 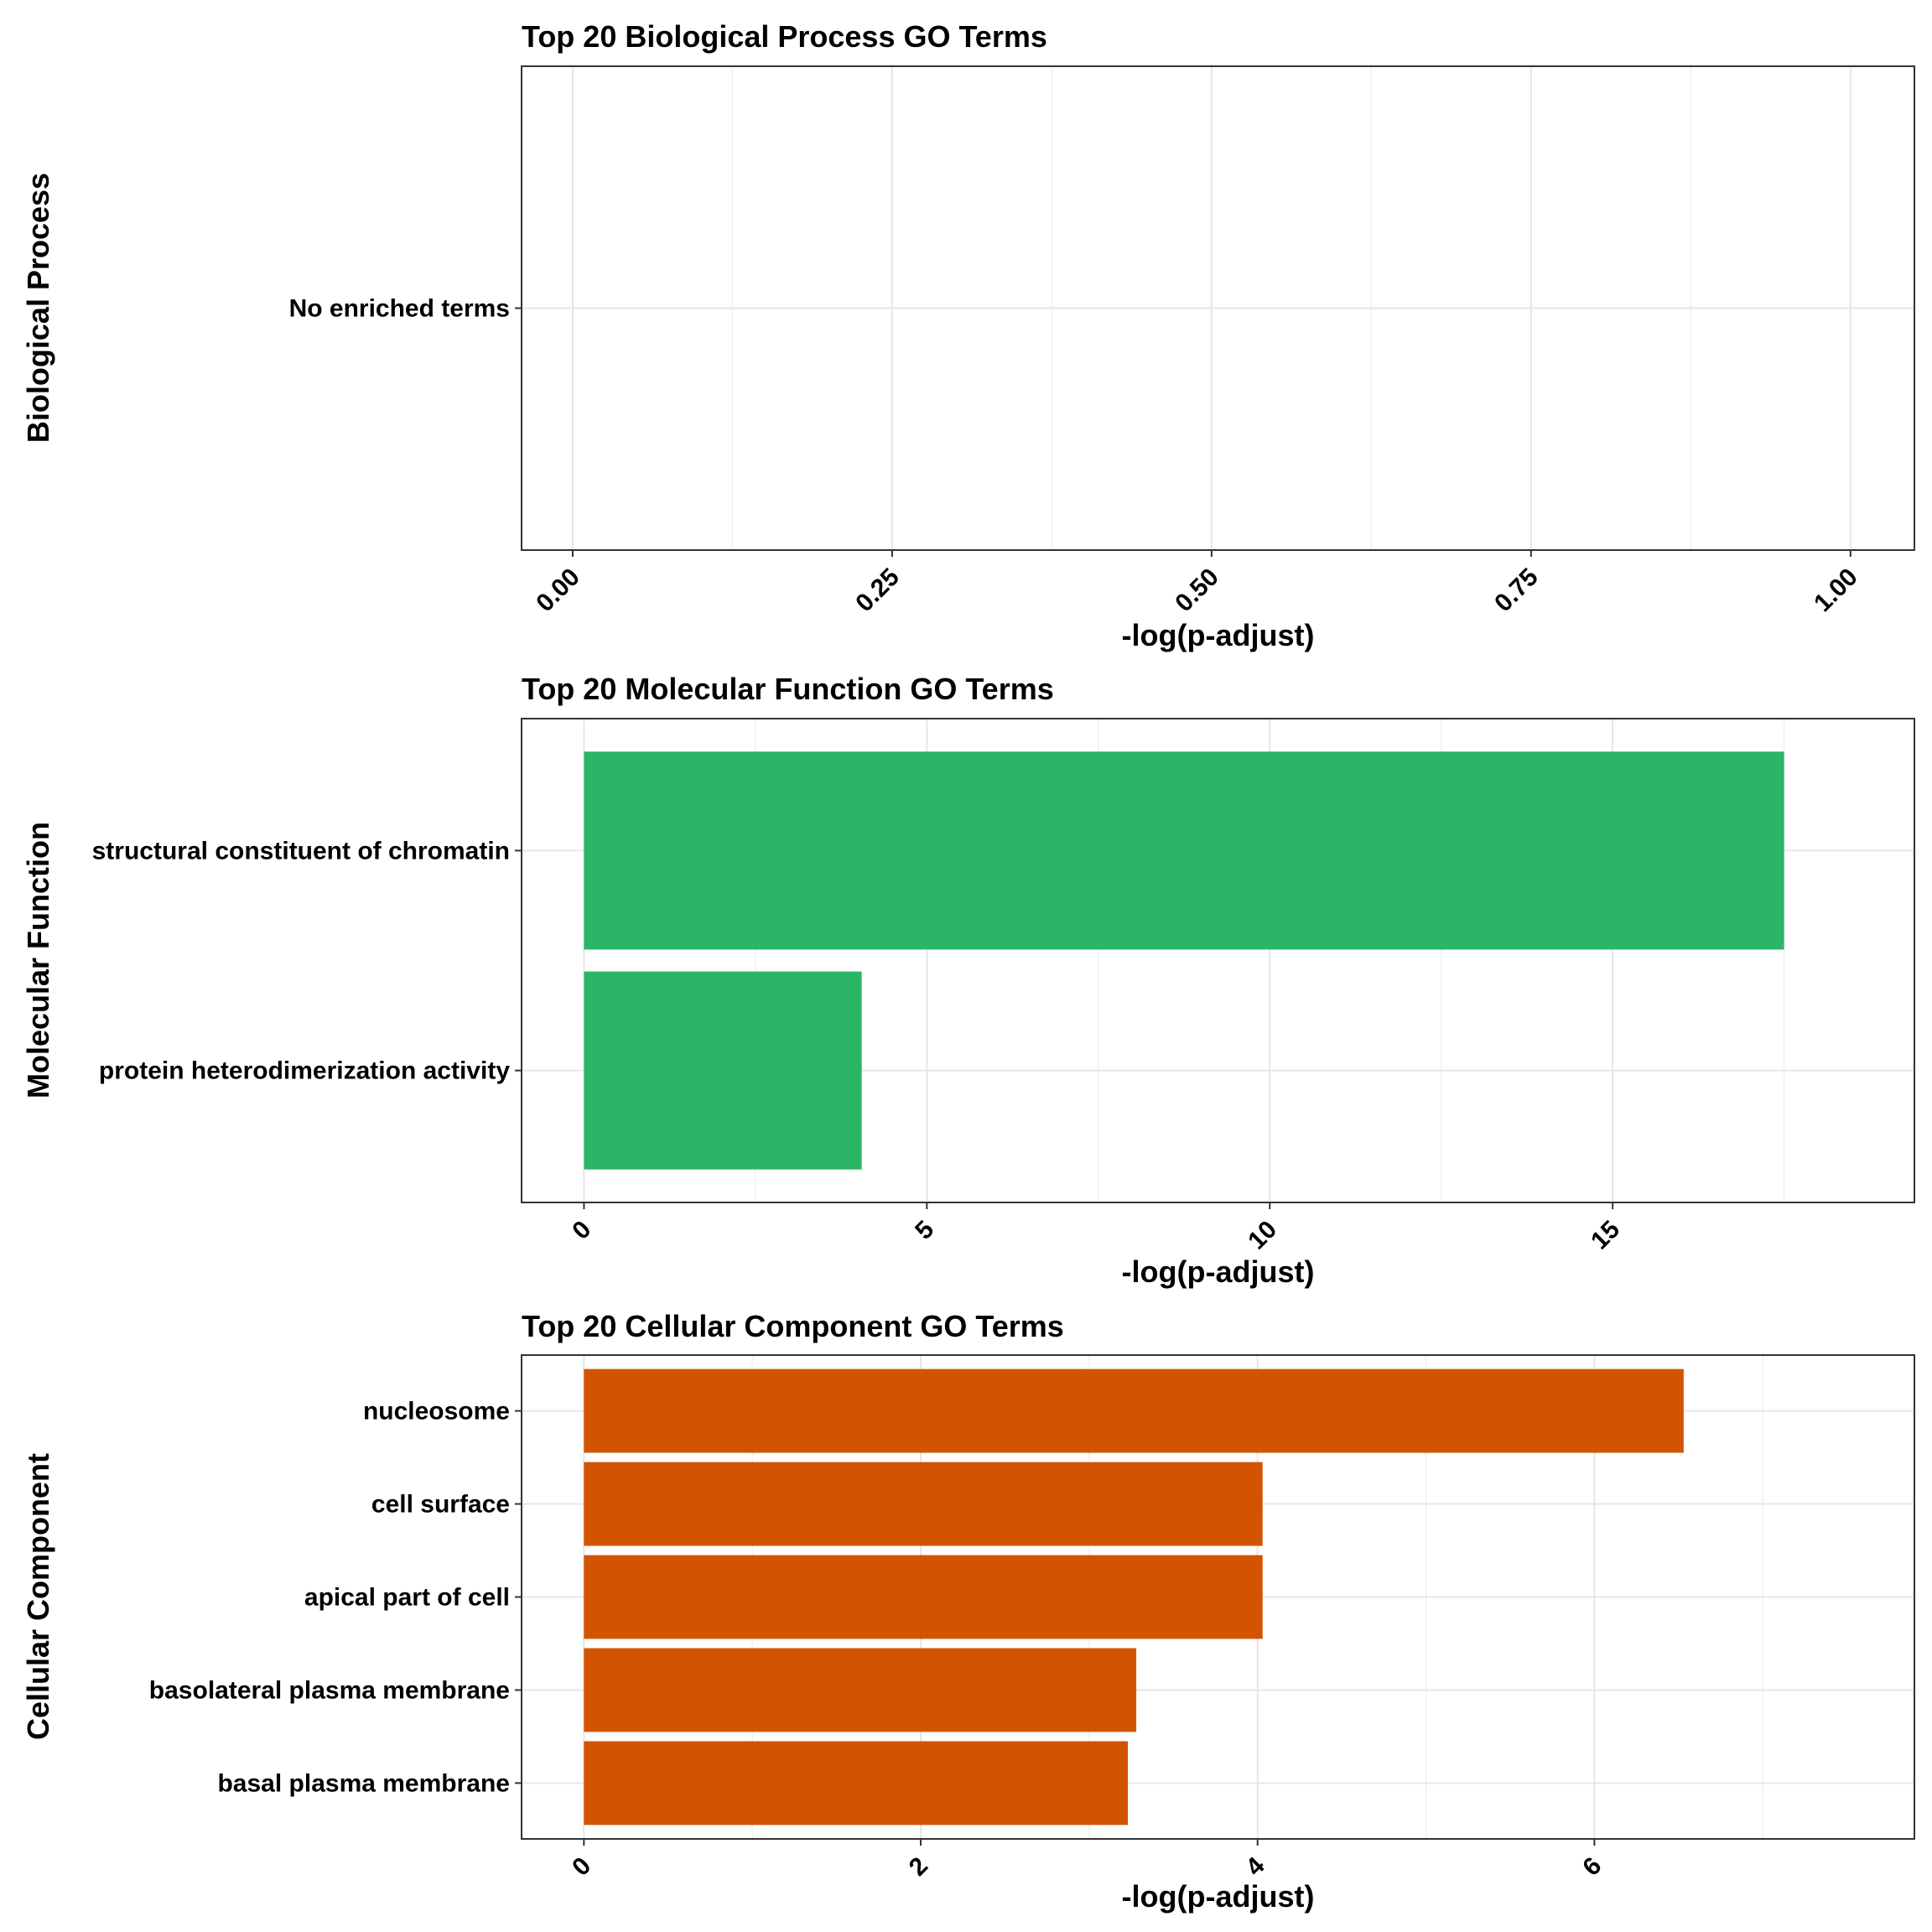 What do you see at coordinates (1836, 591) in the screenshot?
I see `x-tick-label: 1.00` at bounding box center [1836, 591].